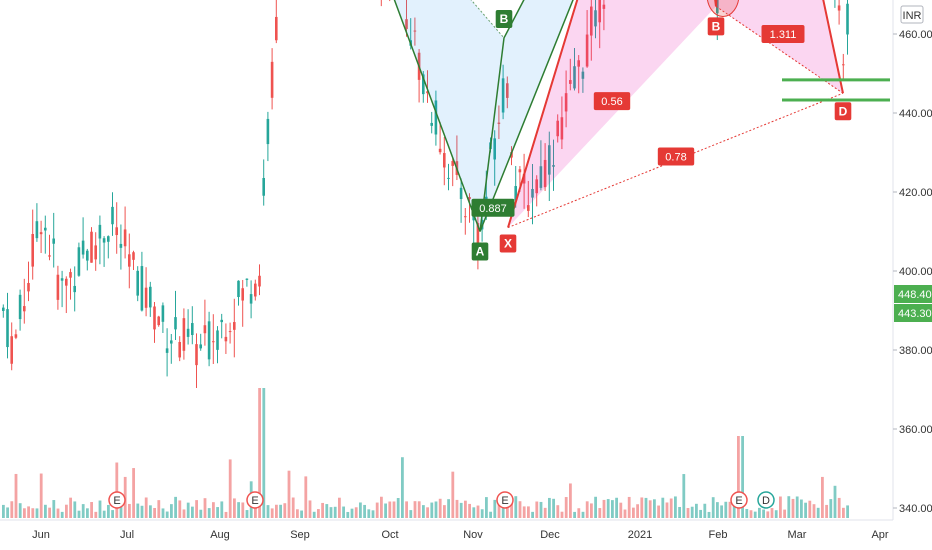 Image resolution: width=932 pixels, height=550 pixels. I want to click on b-point-highlight, so click(723, 8).